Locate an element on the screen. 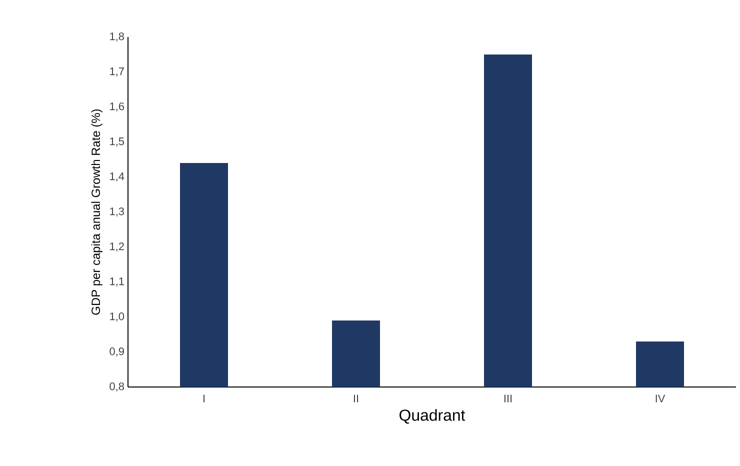  y-tick-label: 0,9 is located at coordinates (117, 352).